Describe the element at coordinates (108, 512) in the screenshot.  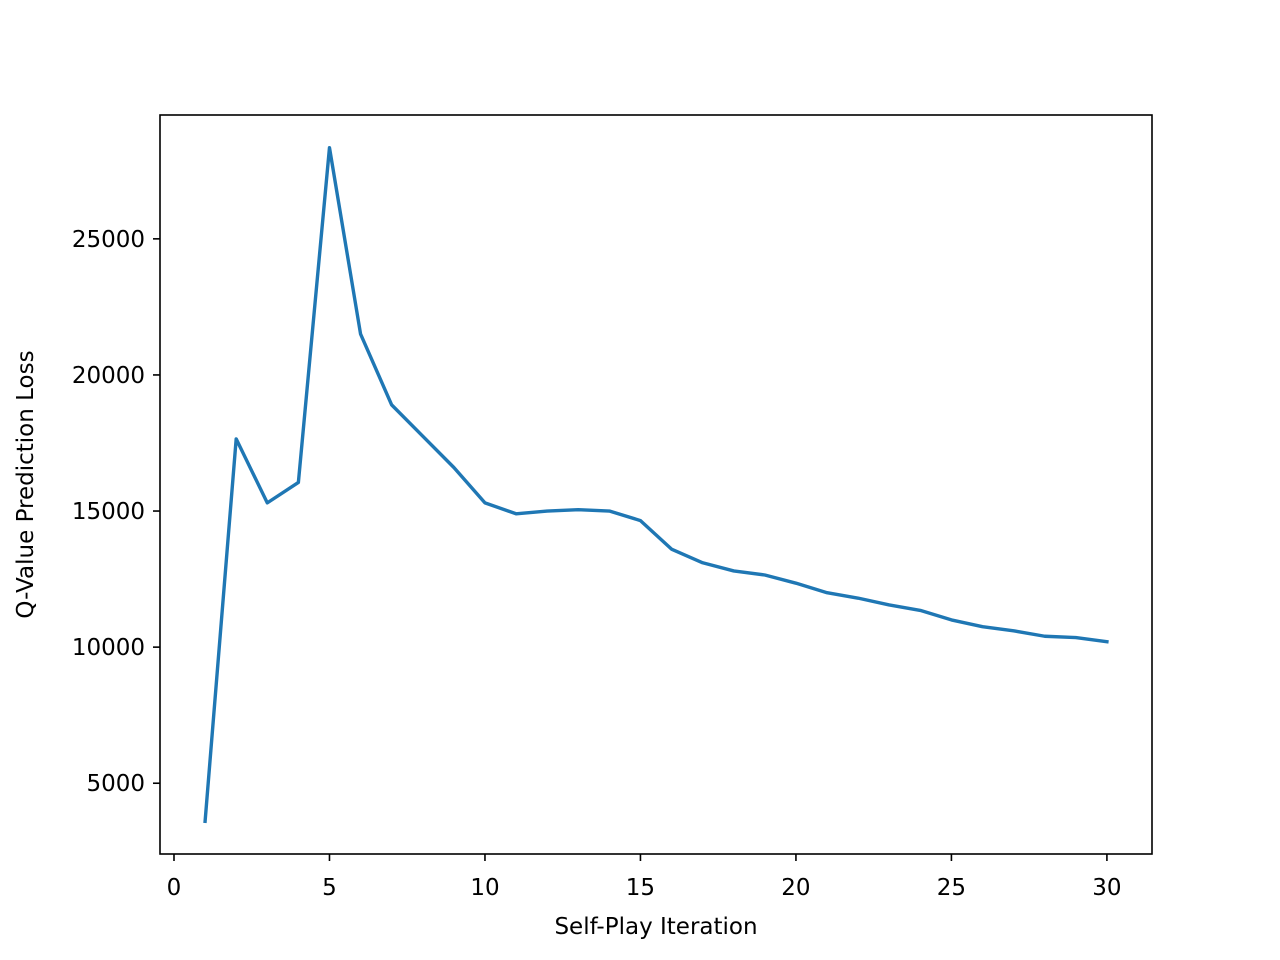
I see `y-tick-label: 15000` at that location.